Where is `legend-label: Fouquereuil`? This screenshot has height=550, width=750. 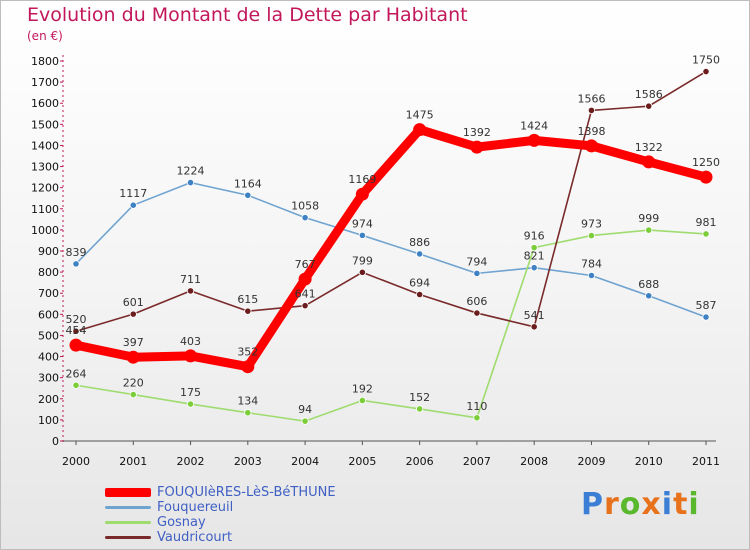
legend-label: Fouquereuil is located at coordinates (195, 507).